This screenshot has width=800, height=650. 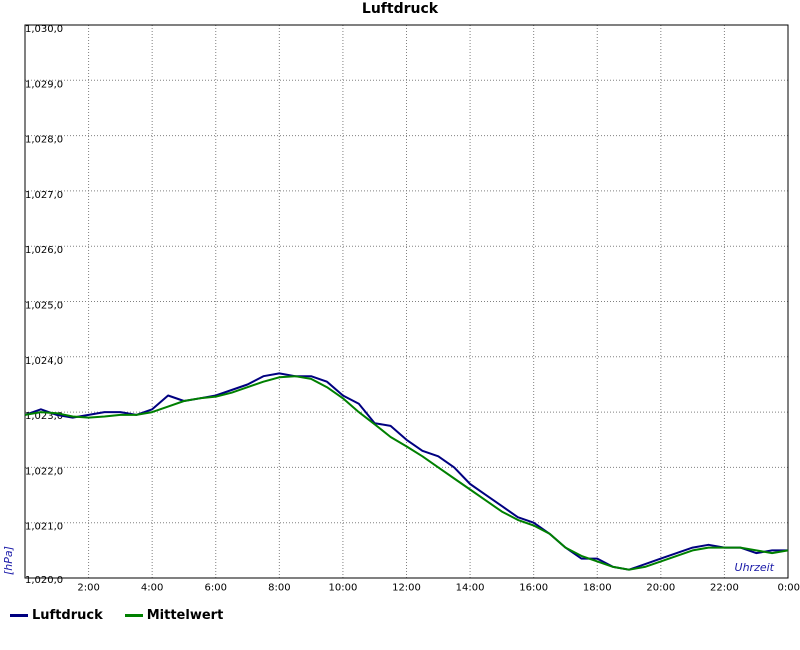 What do you see at coordinates (185, 615) in the screenshot?
I see `legend-label: Mittelwert` at bounding box center [185, 615].